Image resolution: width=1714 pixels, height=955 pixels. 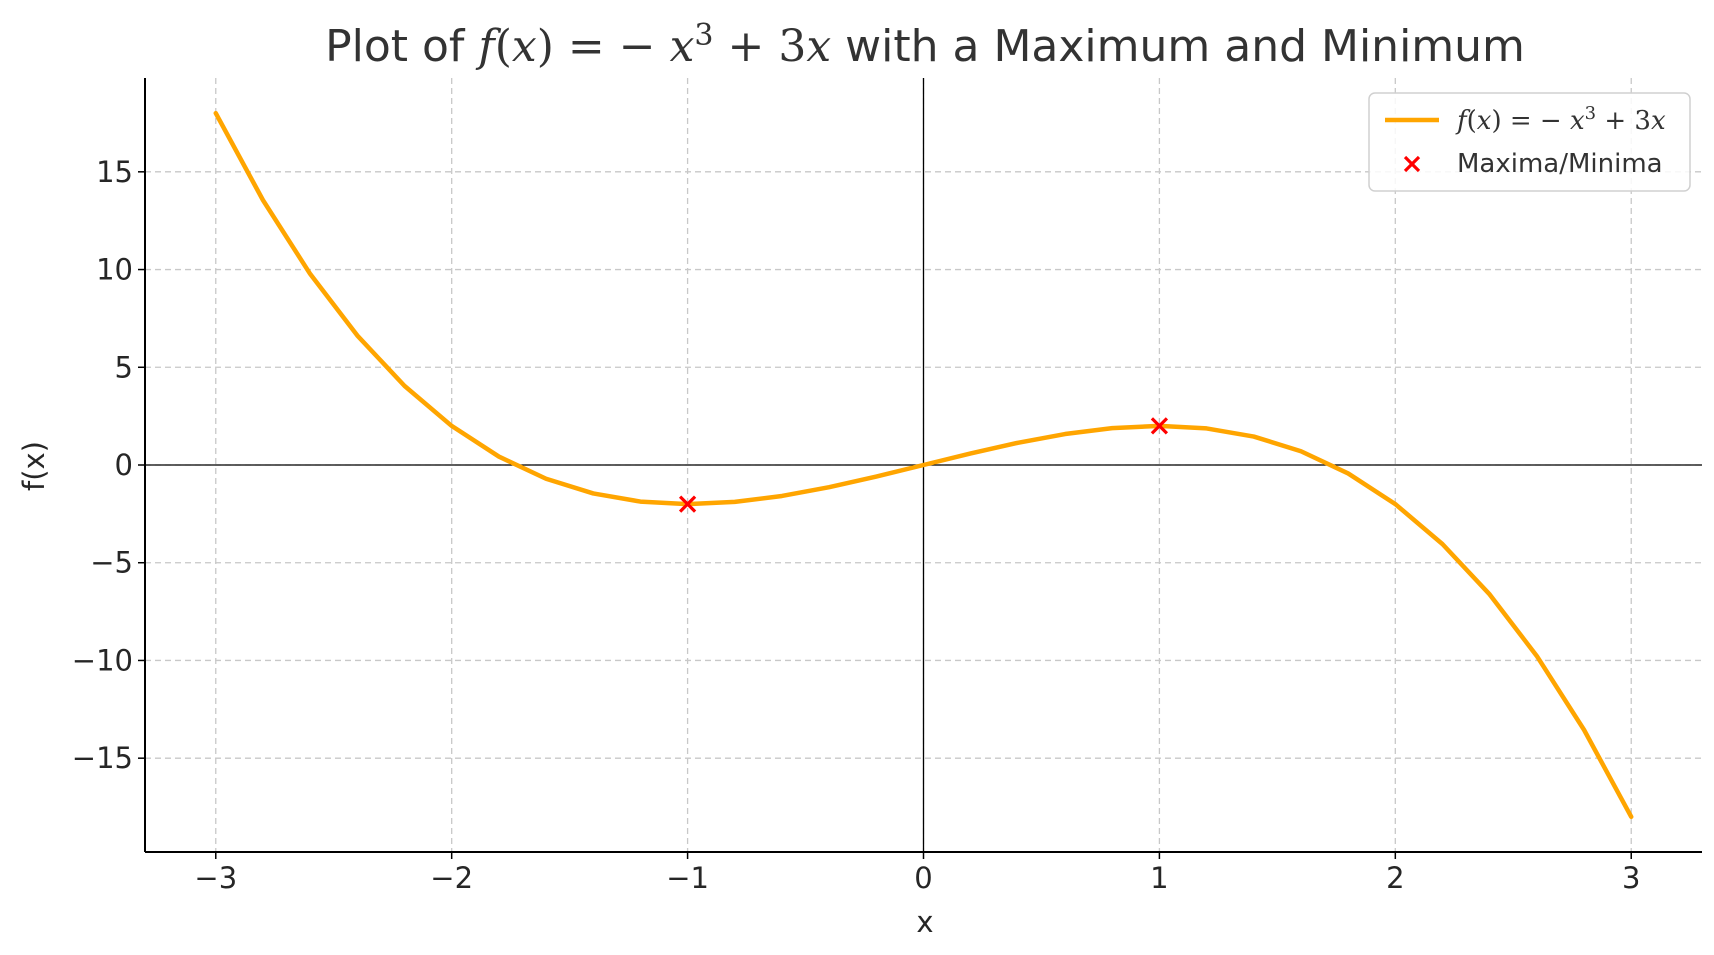 I want to click on x-tick-label: 0, so click(x=923, y=878).